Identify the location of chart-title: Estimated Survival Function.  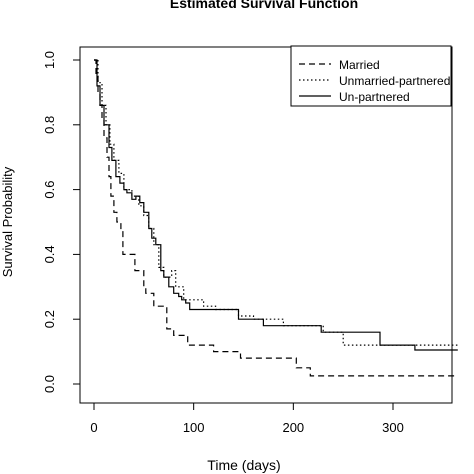
(264, 5).